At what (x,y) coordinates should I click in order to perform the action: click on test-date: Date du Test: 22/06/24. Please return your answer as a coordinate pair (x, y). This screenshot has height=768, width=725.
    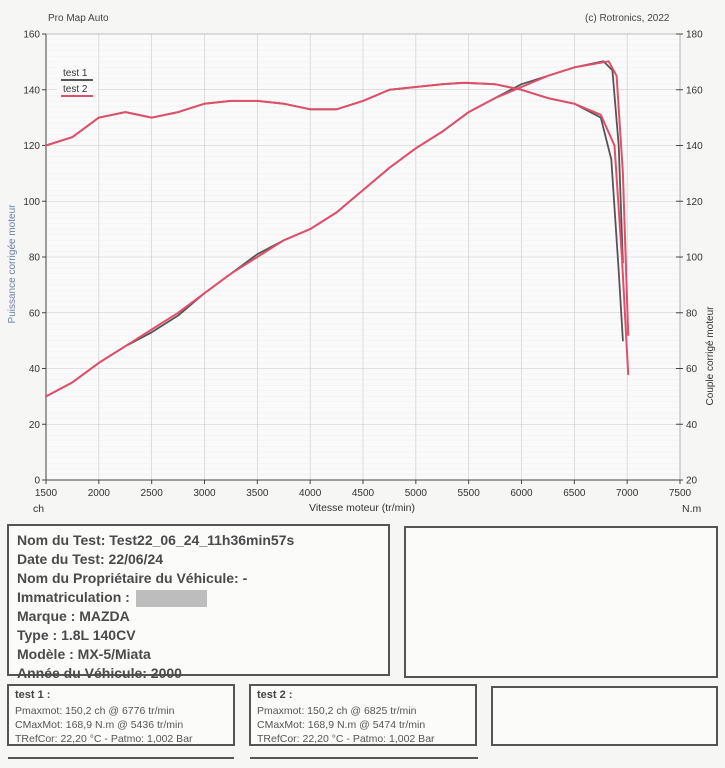
    Looking at the image, I should click on (90, 559).